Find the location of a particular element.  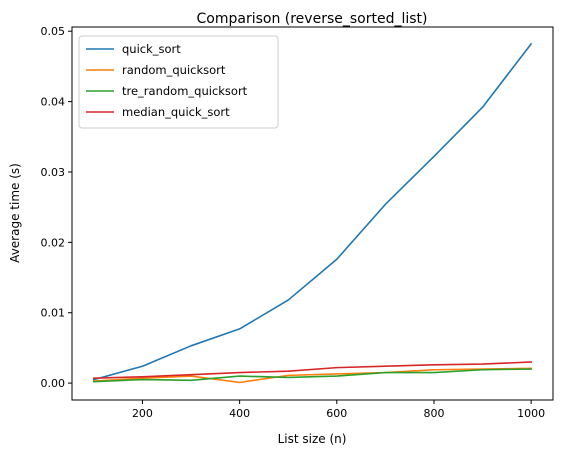

legend-box is located at coordinates (178, 82).